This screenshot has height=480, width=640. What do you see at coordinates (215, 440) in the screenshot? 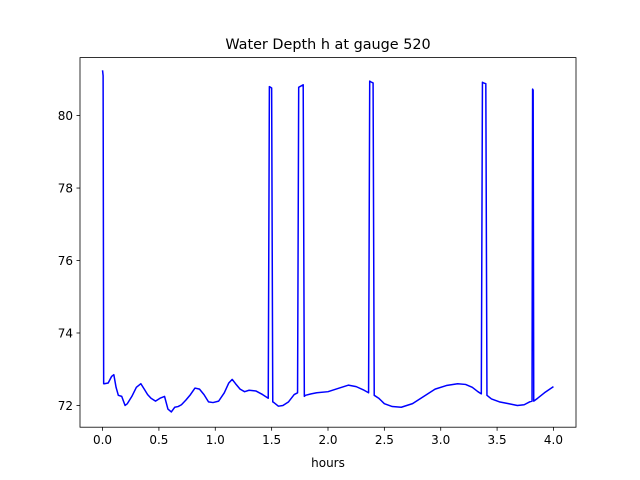
I see `x-tick-label: 1.0` at bounding box center [215, 440].